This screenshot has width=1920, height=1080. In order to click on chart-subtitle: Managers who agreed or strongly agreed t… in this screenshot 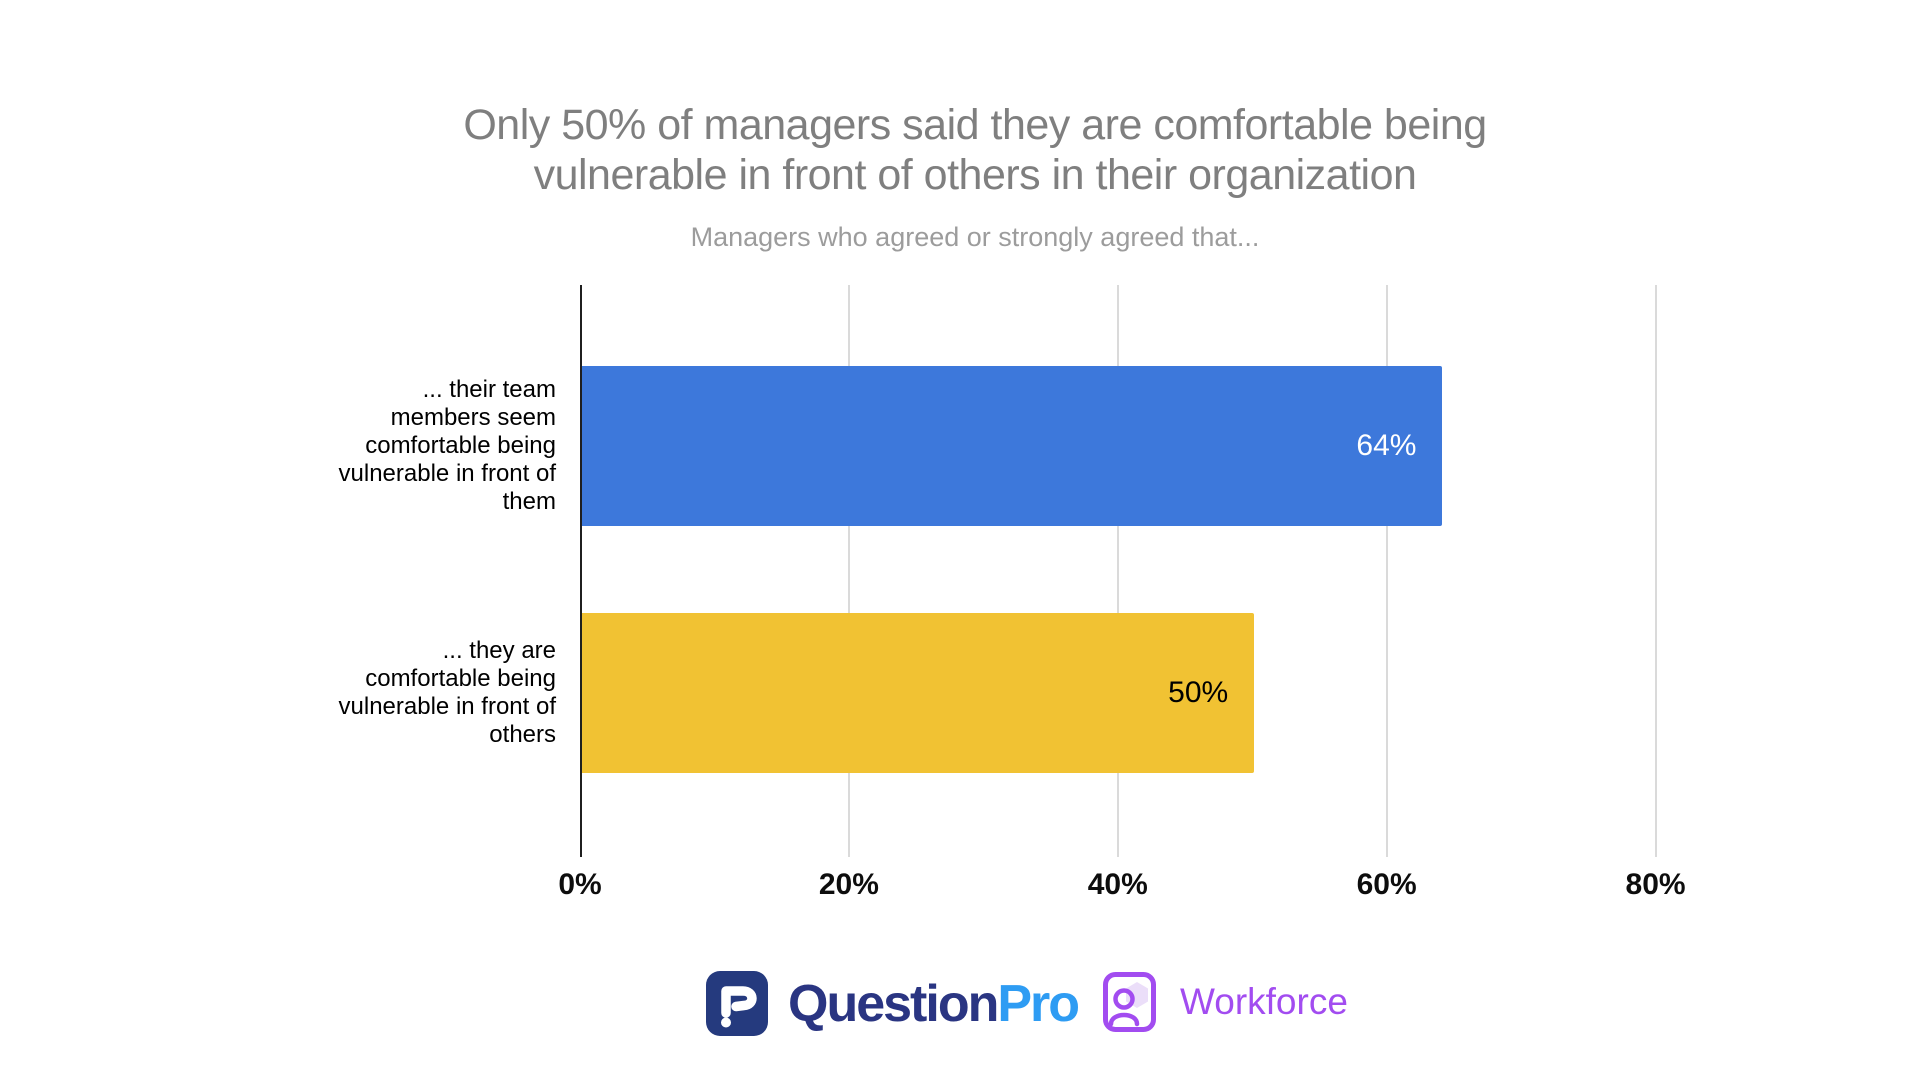, I will do `click(975, 237)`.